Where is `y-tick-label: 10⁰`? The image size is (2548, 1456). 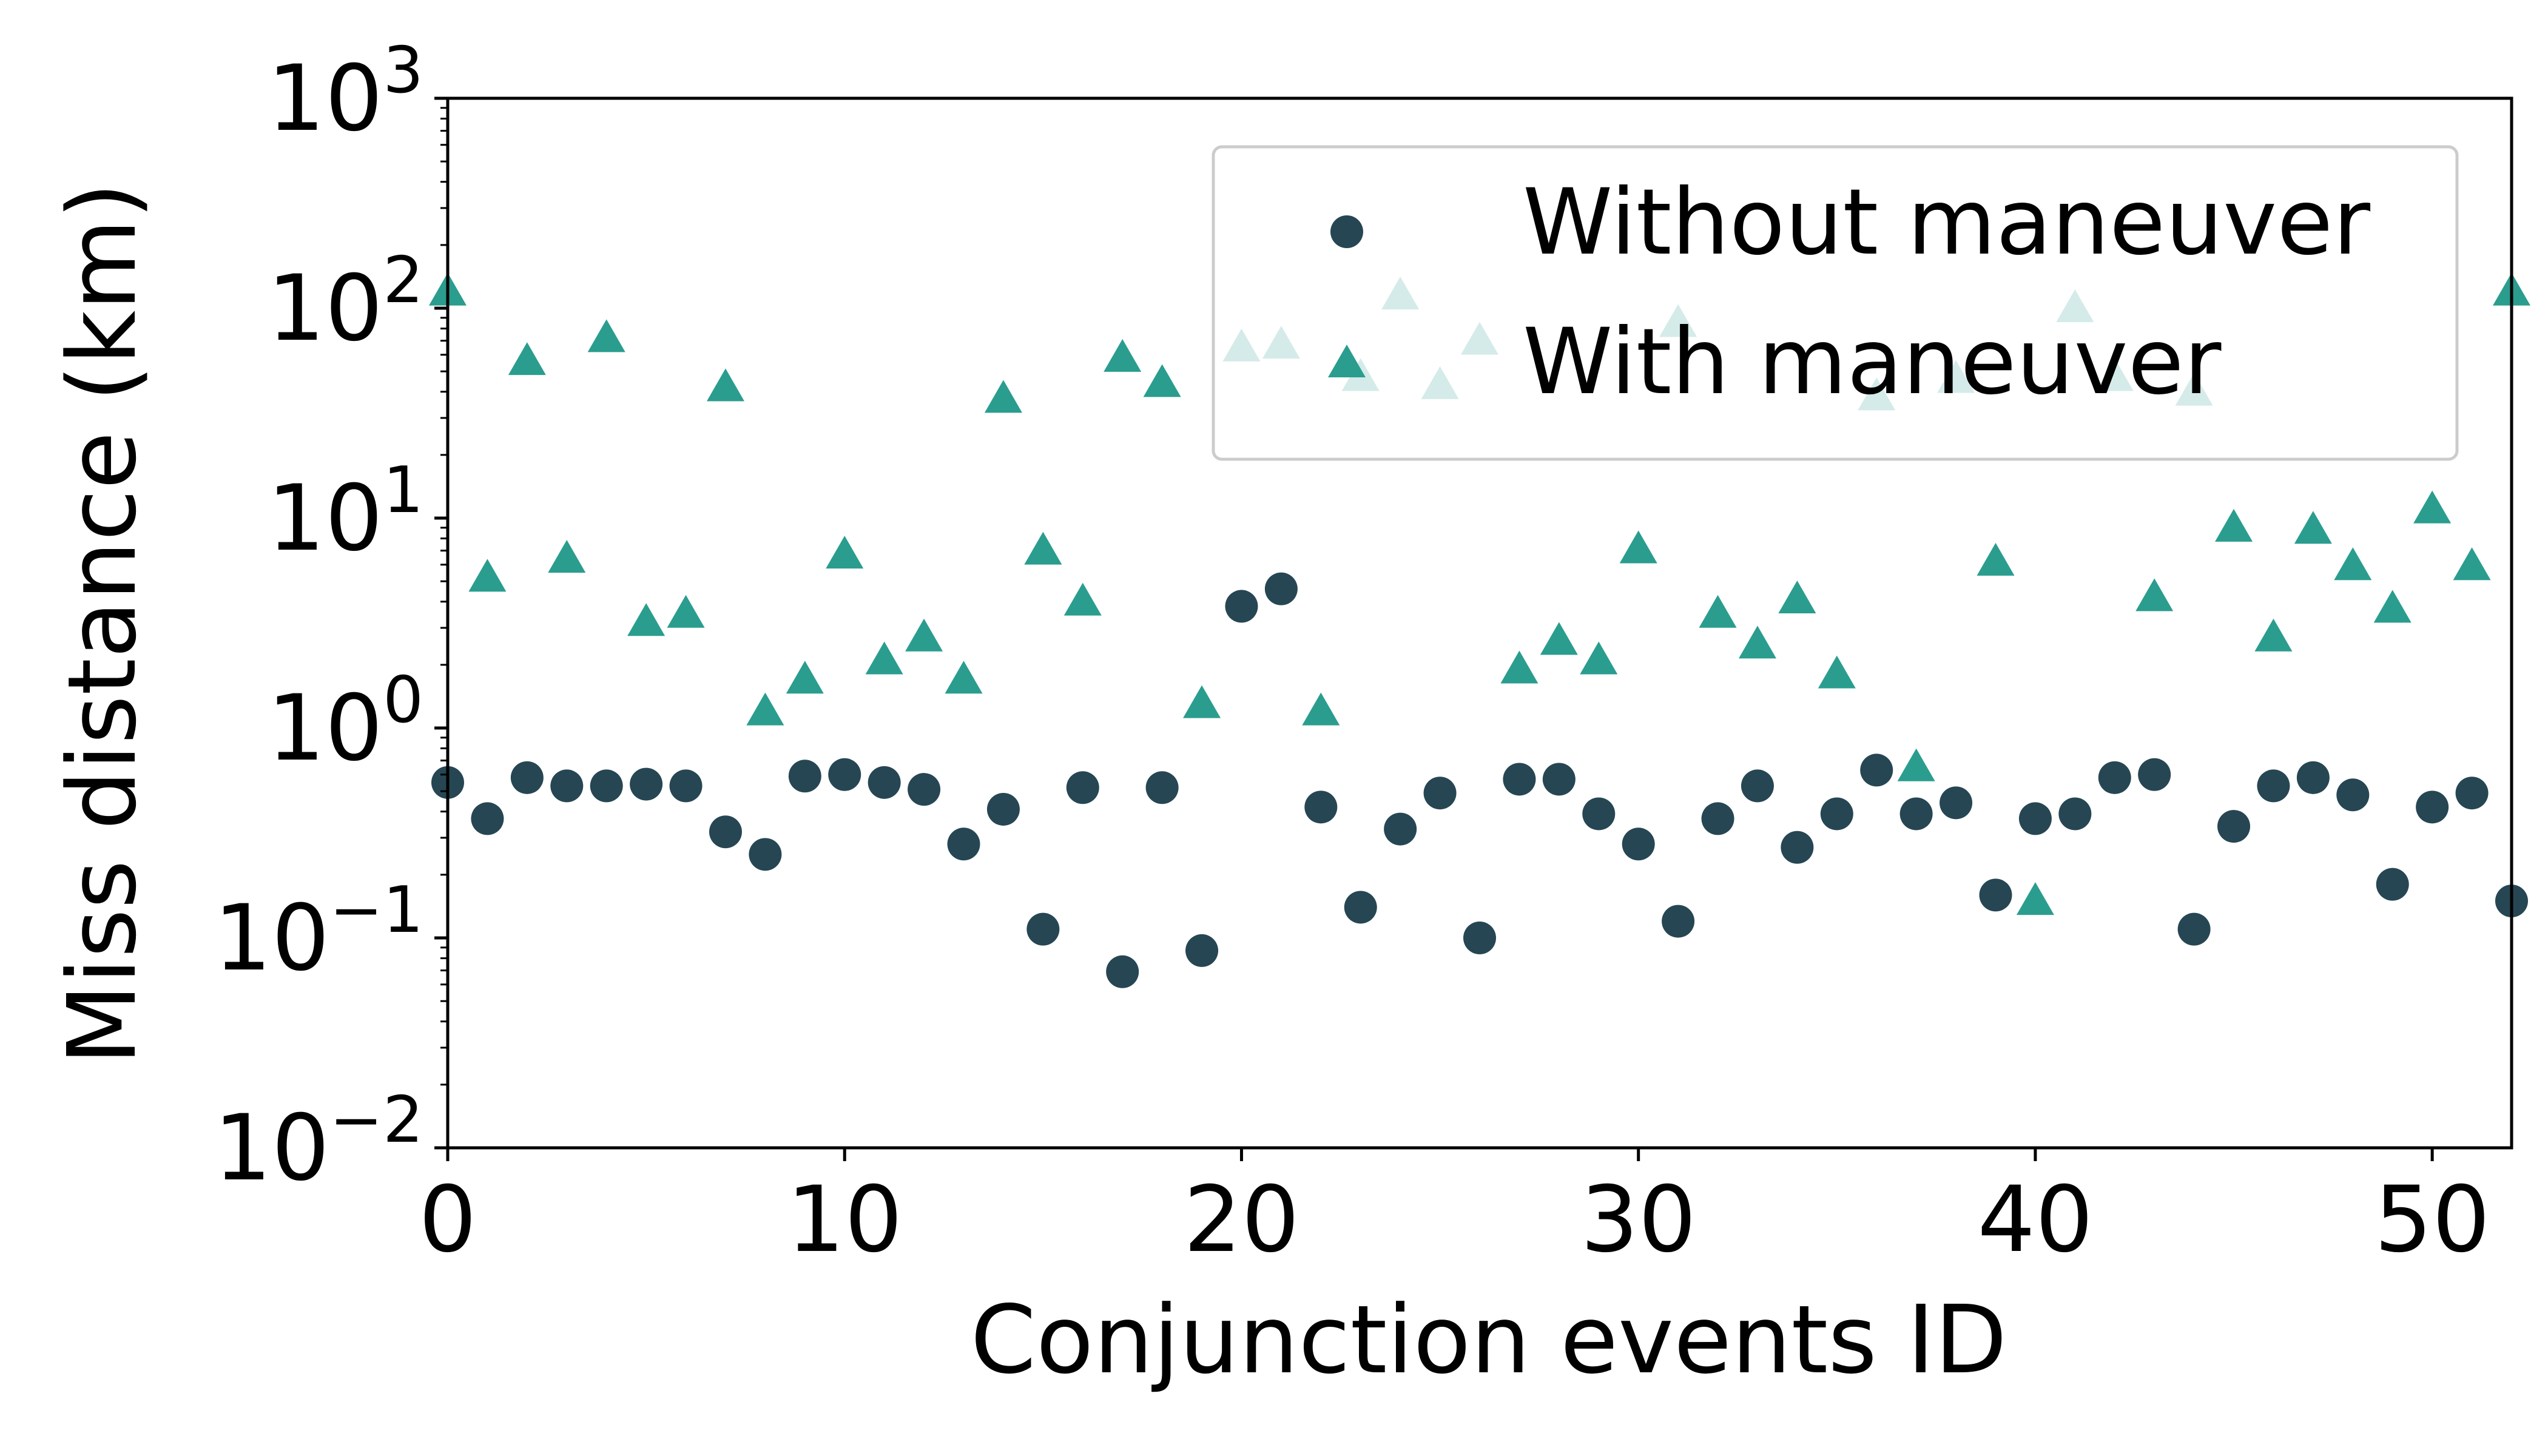 y-tick-label: 10⁰ is located at coordinates (345, 722).